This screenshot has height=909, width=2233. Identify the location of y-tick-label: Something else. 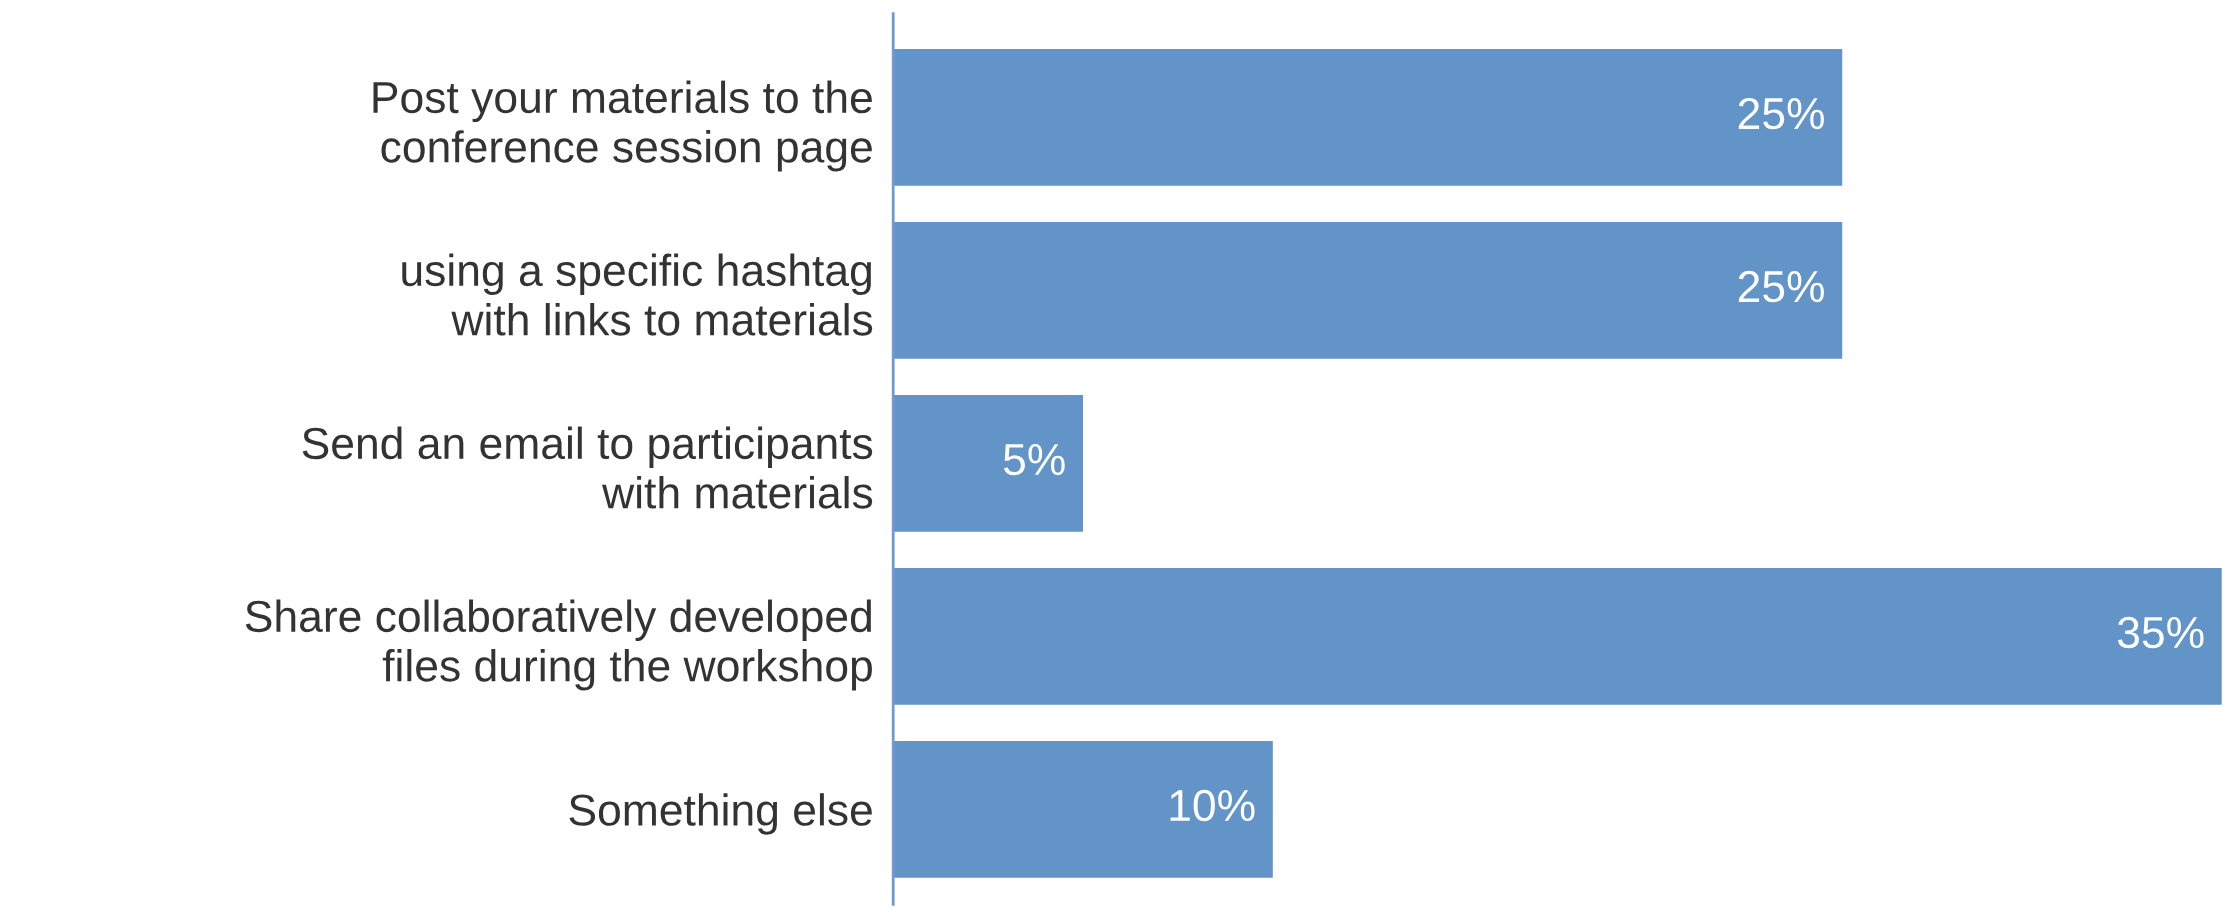
(720, 814).